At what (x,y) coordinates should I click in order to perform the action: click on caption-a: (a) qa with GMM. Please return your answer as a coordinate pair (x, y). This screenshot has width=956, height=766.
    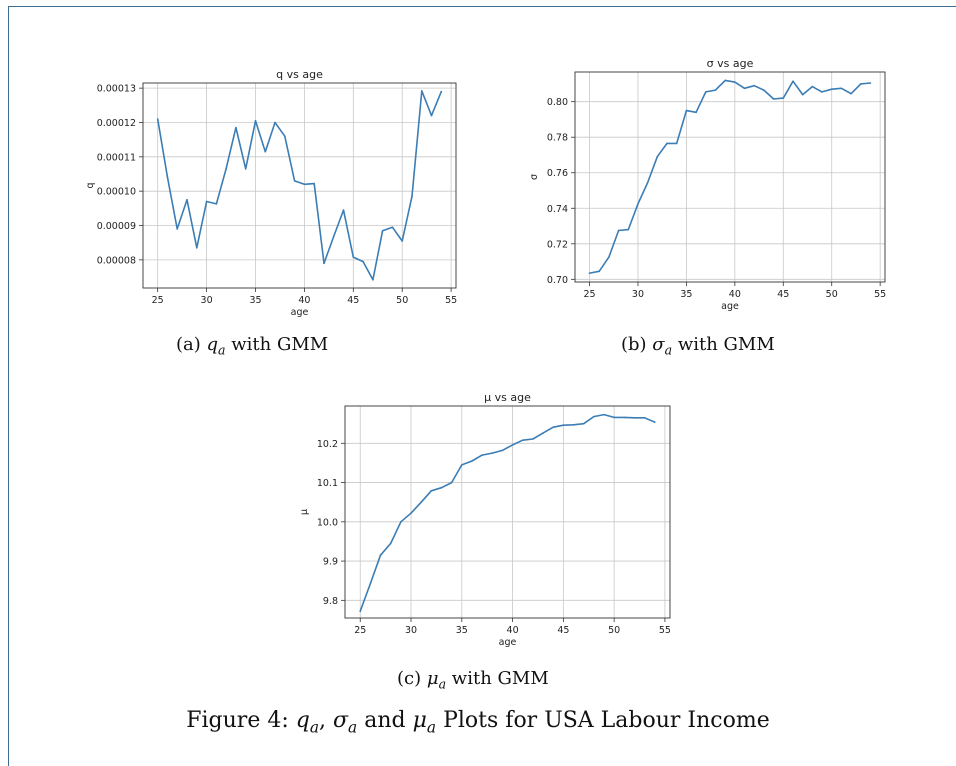
    Looking at the image, I should click on (252, 346).